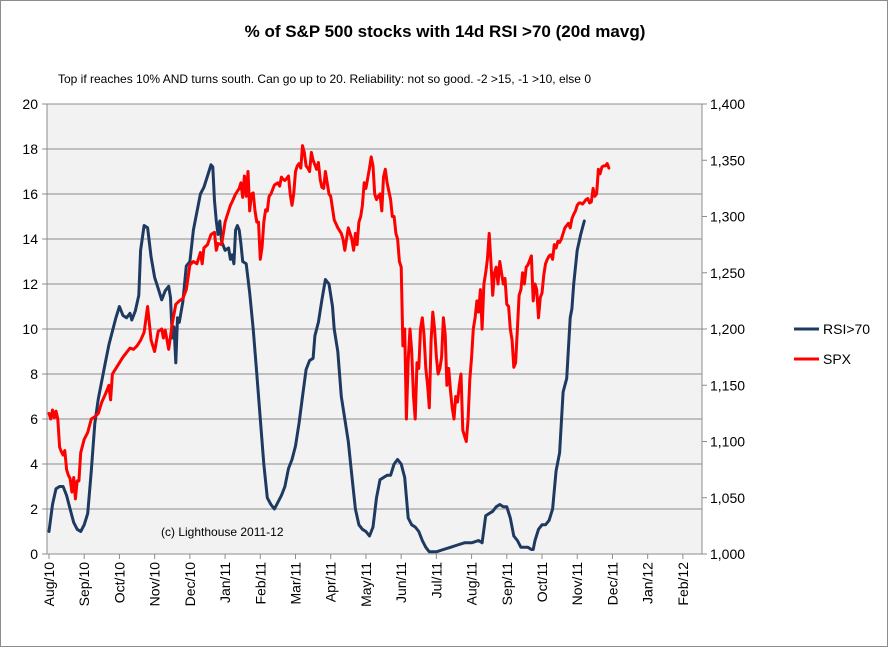 The height and width of the screenshot is (649, 890). I want to click on x-tick-label: Jan/11, so click(225, 582).